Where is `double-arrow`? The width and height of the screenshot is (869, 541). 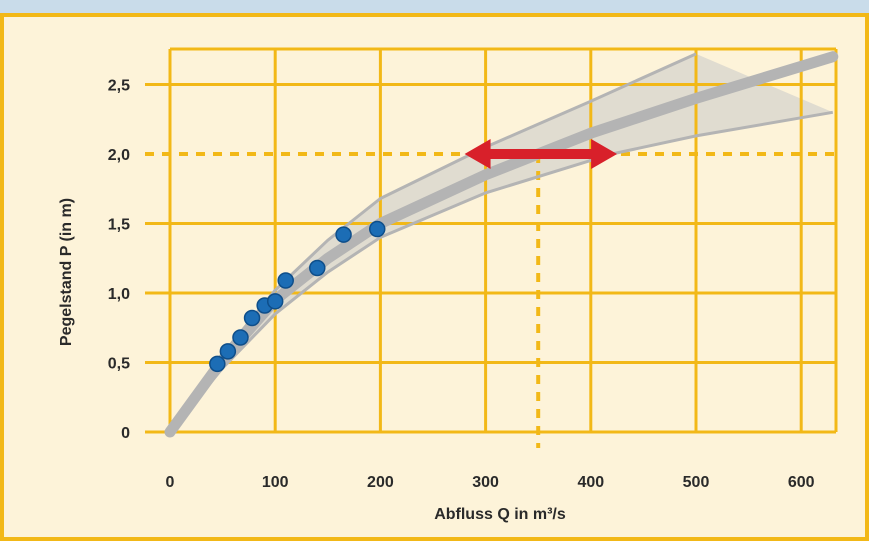
double-arrow is located at coordinates (541, 154).